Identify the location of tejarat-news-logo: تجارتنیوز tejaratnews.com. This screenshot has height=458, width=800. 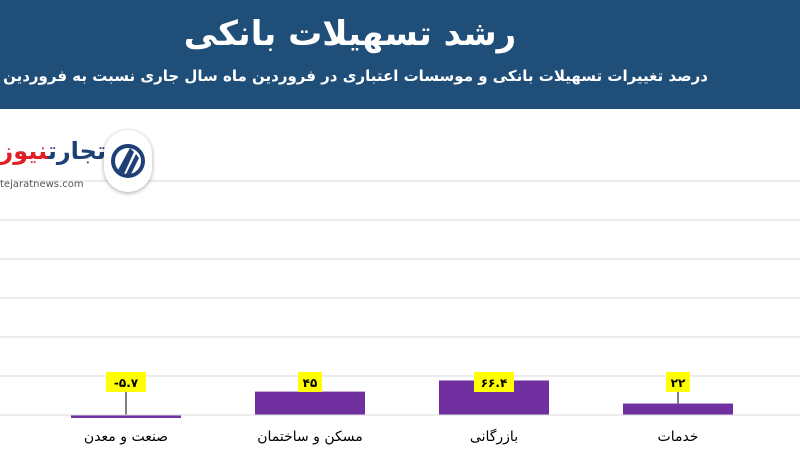
(80, 165).